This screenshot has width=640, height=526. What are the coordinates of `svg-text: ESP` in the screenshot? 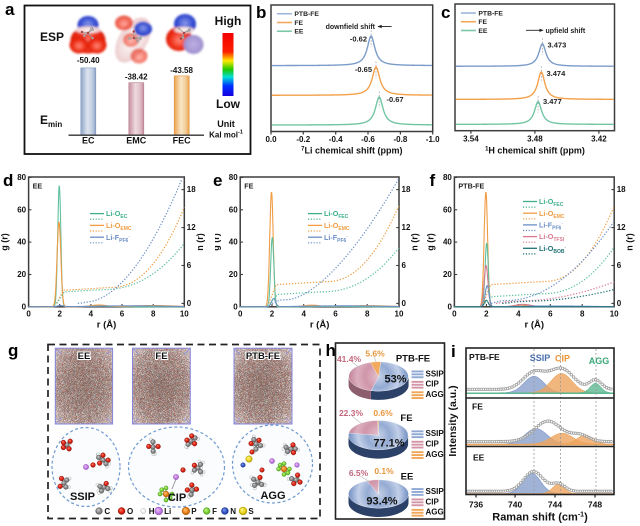 It's located at (52, 37).